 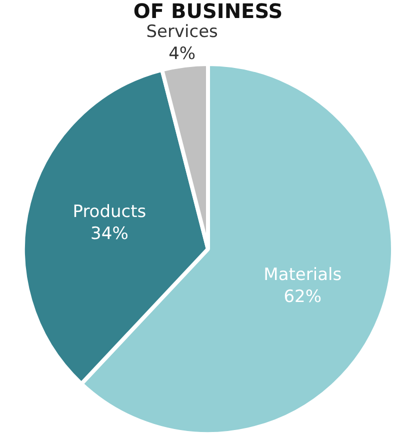 I want to click on slice-label: Materials, so click(x=303, y=274).